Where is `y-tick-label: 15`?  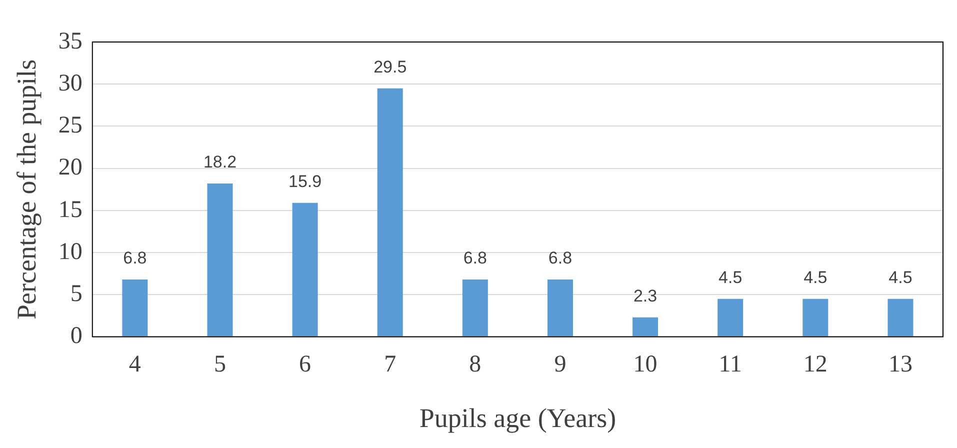
y-tick-label: 15 is located at coordinates (70, 209).